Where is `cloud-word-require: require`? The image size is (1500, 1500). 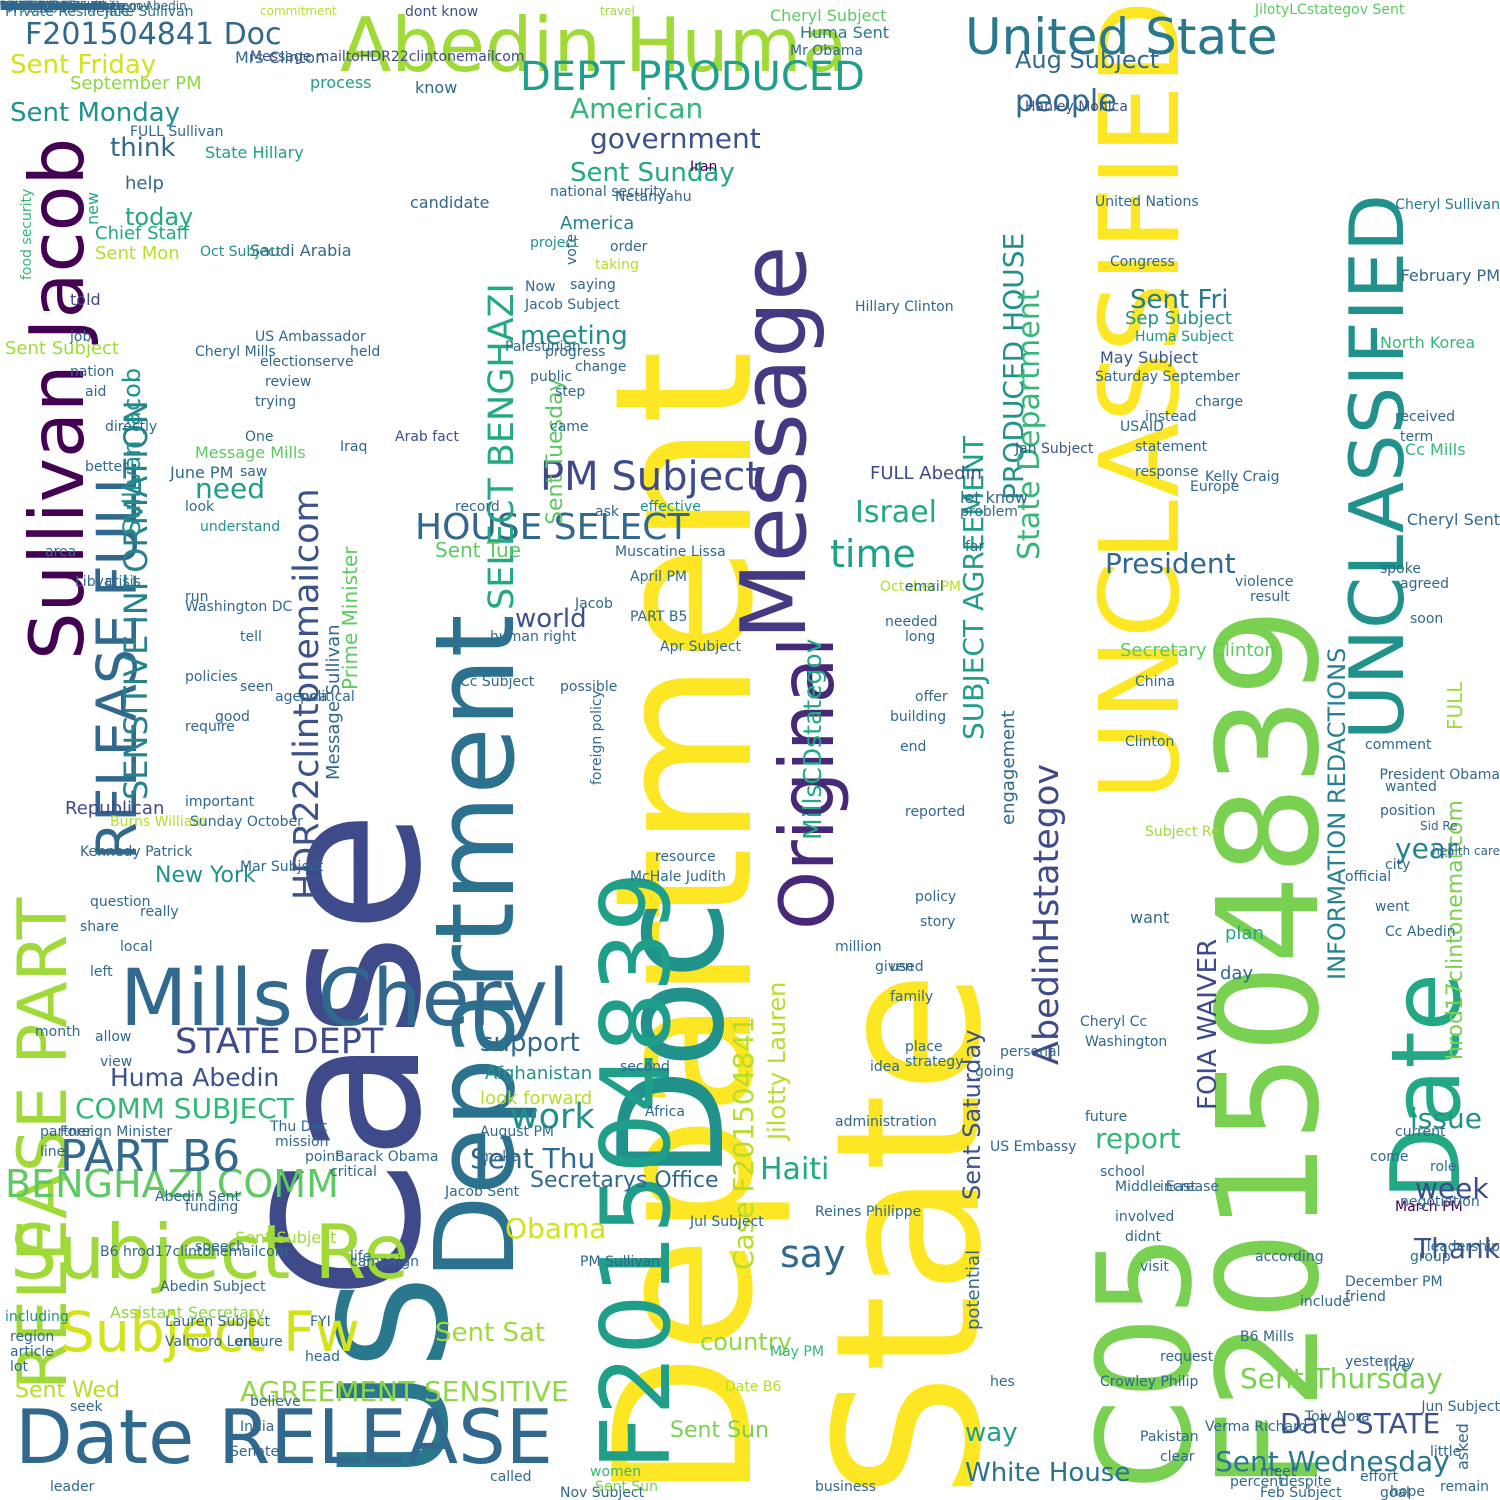 cloud-word-require: require is located at coordinates (210, 727).